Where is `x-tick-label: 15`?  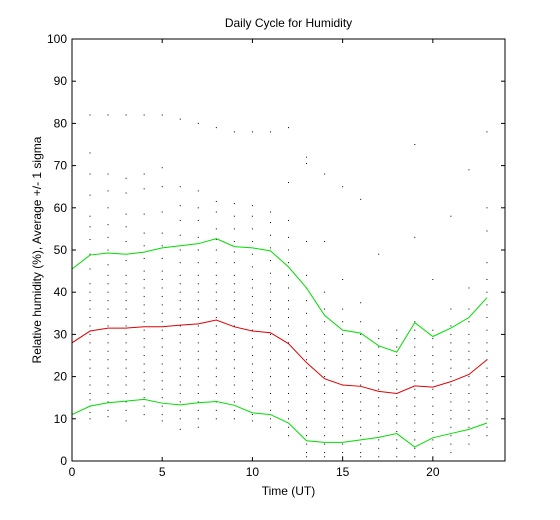 x-tick-label: 15 is located at coordinates (343, 472).